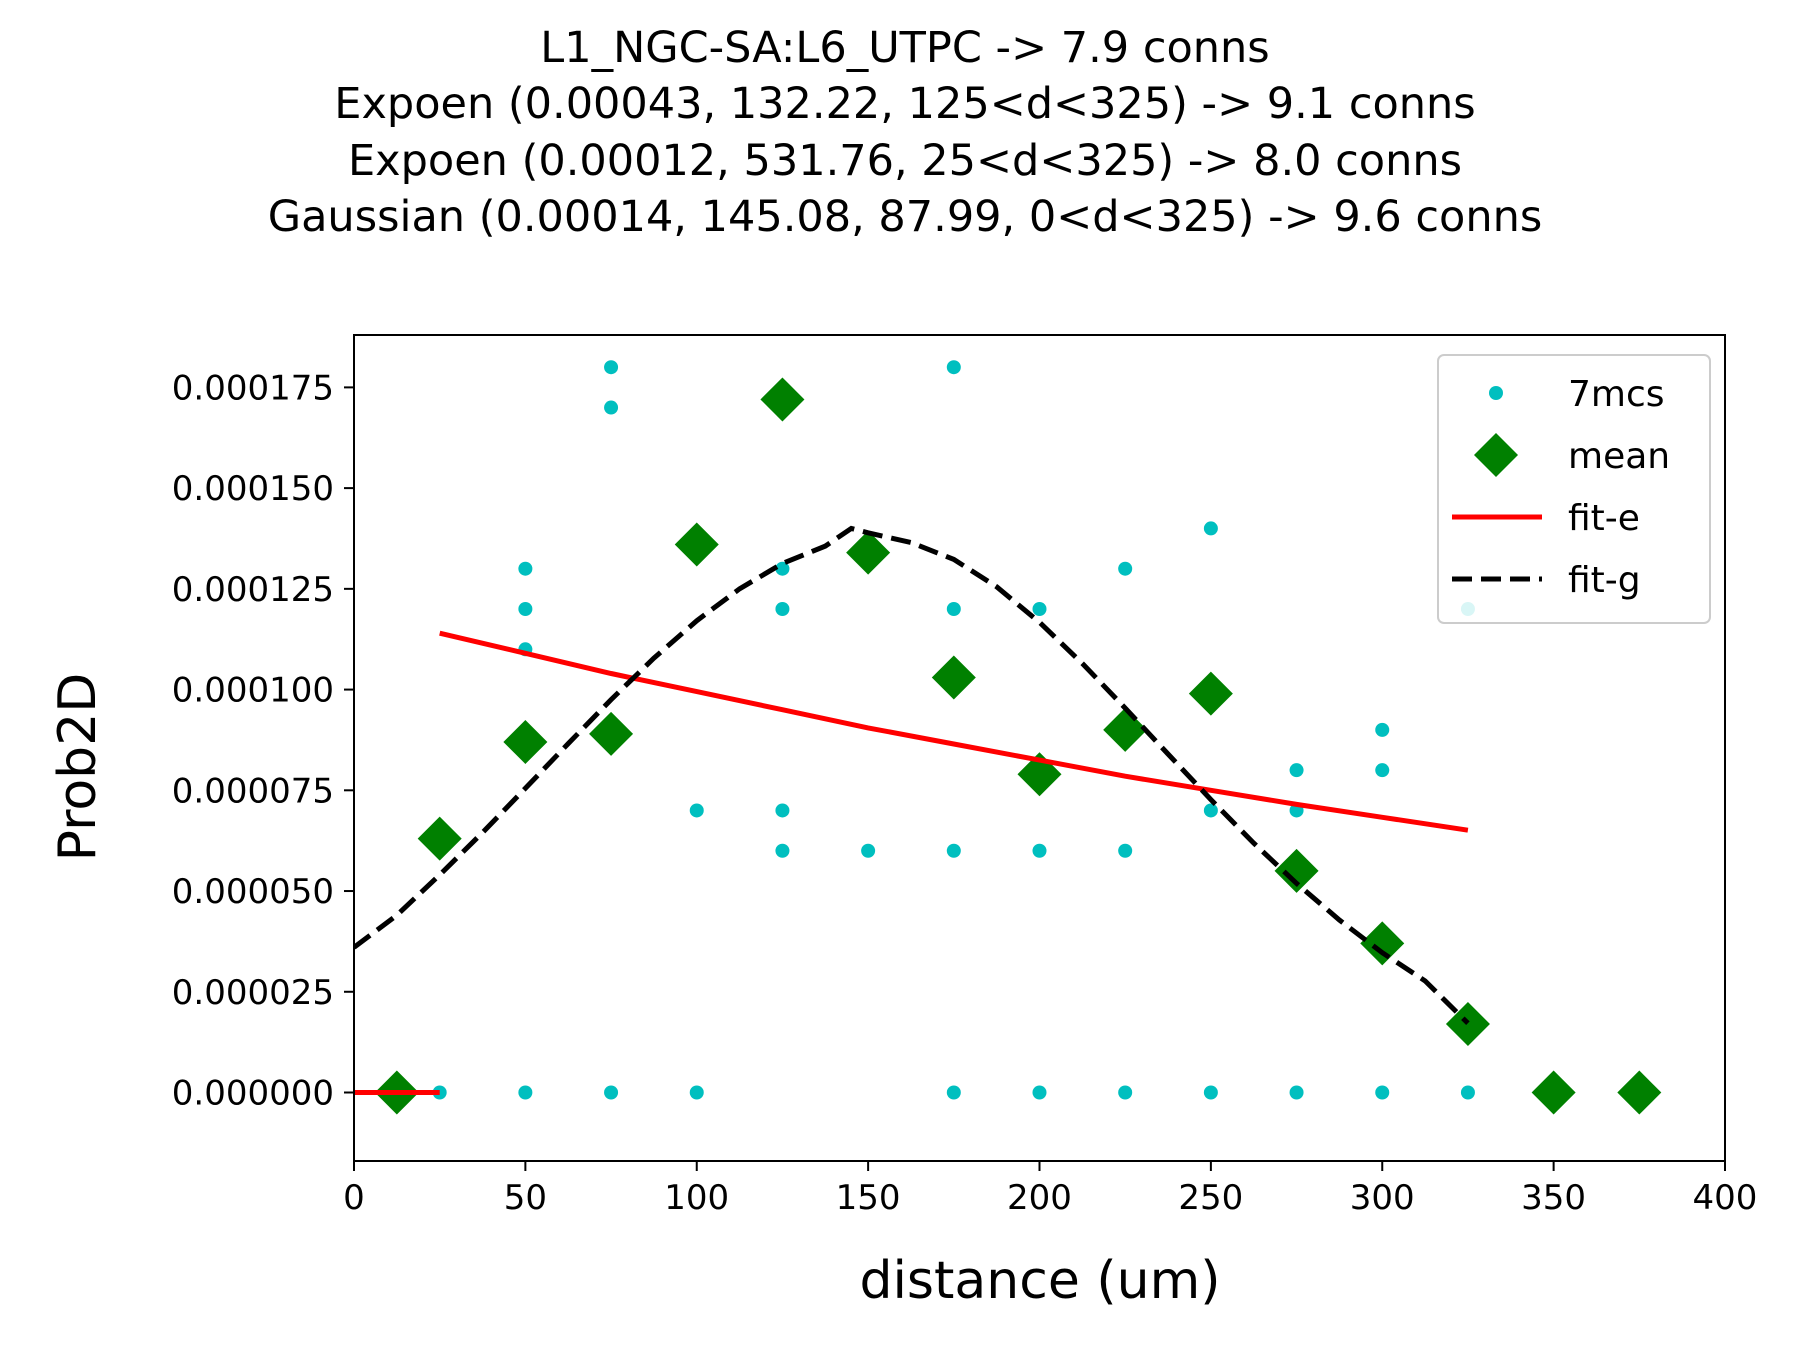 The height and width of the screenshot is (1355, 1800). Describe the element at coordinates (1604, 580) in the screenshot. I see `legend-label-fit-g: fit-g` at that location.